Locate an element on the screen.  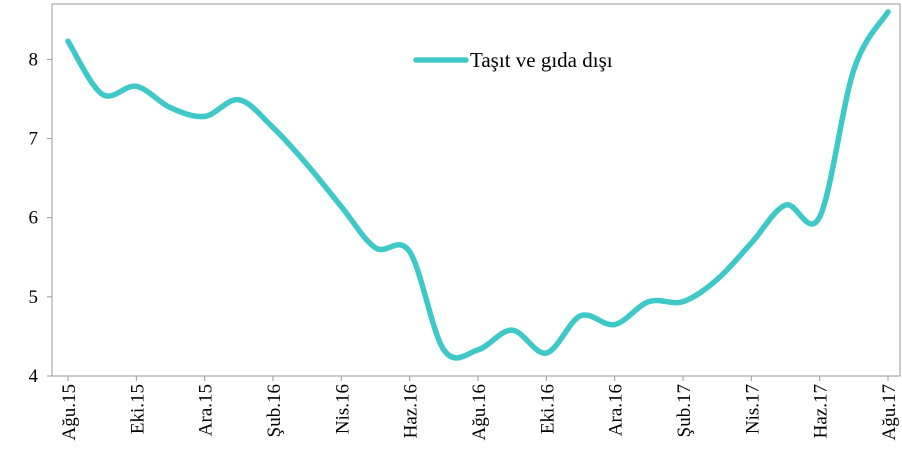
y-tick-label: 4 is located at coordinates (34, 376).